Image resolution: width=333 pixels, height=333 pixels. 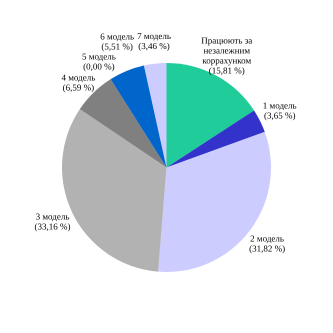 I want to click on data-label: (31,82 %), so click(x=267, y=249).